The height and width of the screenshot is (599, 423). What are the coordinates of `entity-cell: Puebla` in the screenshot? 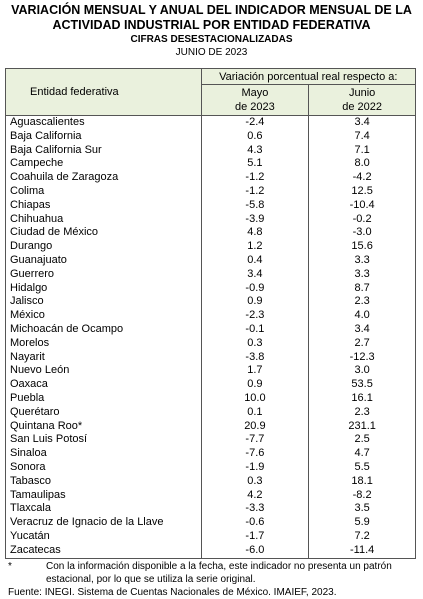 It's located at (103, 398).